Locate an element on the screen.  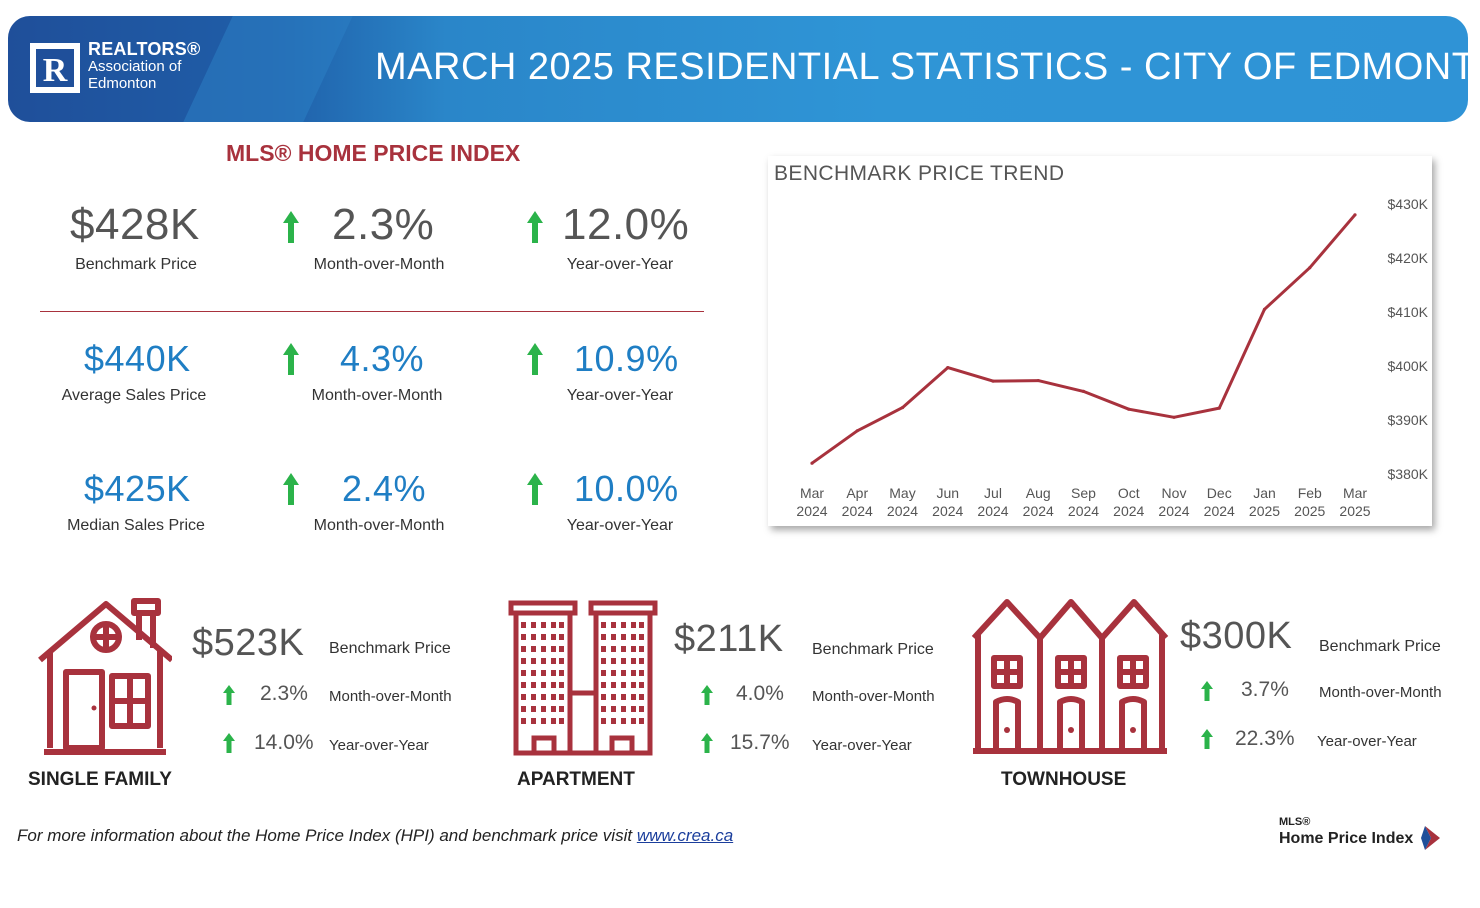
y-tick-label: $430K is located at coordinates (1408, 204).